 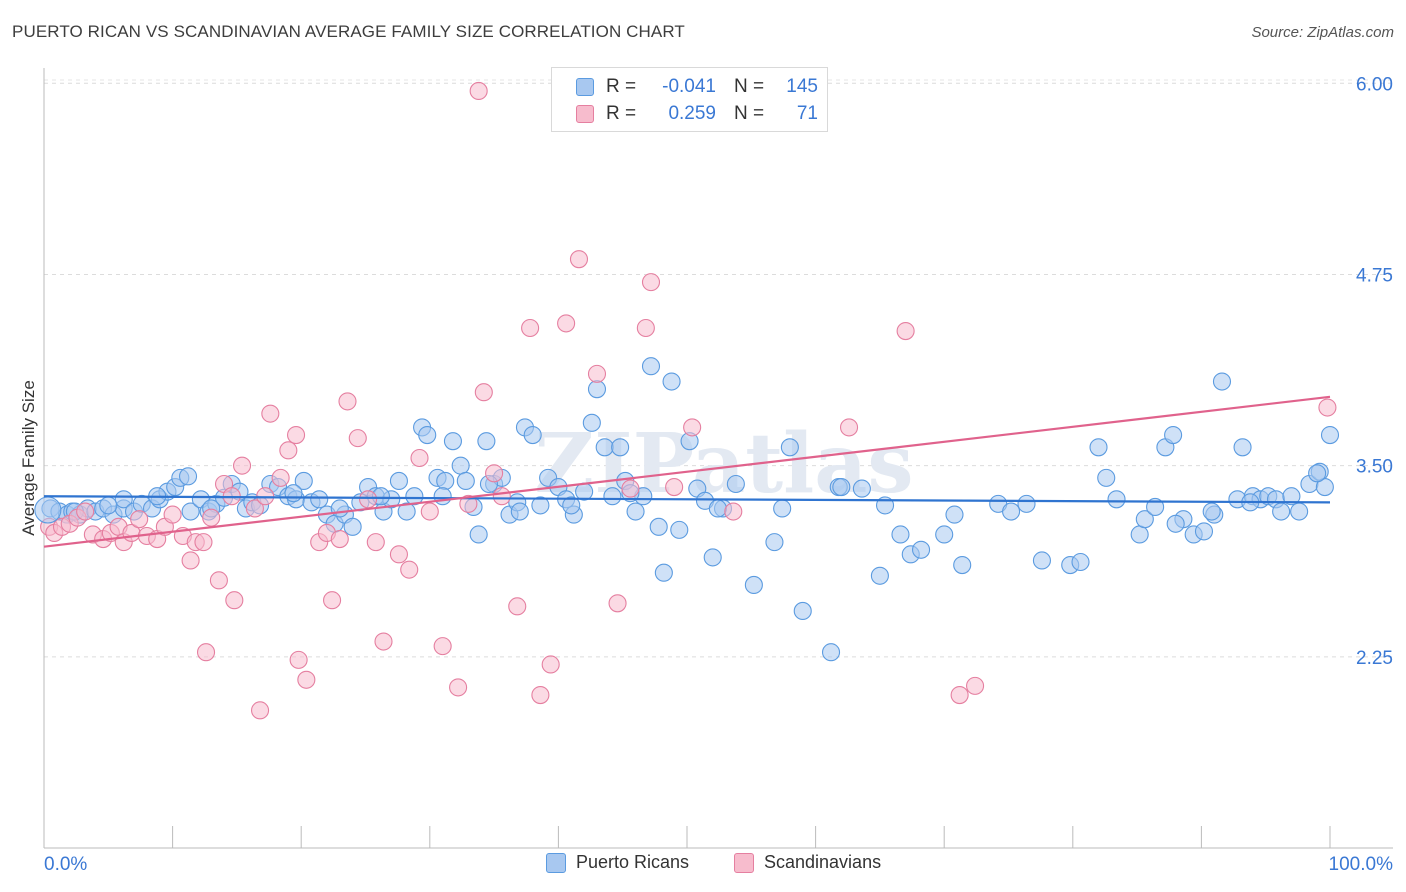 What do you see at coordinates (48, 510) in the screenshot?
I see `data-point-cluster` at bounding box center [48, 510].